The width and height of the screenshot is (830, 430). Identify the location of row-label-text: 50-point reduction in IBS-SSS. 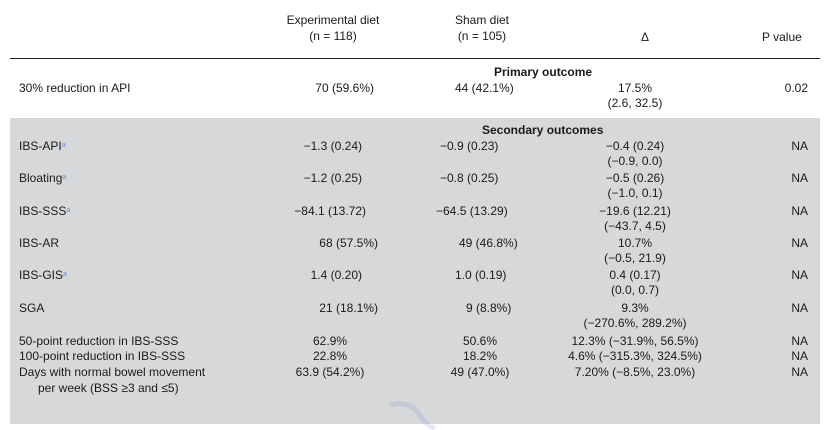
(99, 341).